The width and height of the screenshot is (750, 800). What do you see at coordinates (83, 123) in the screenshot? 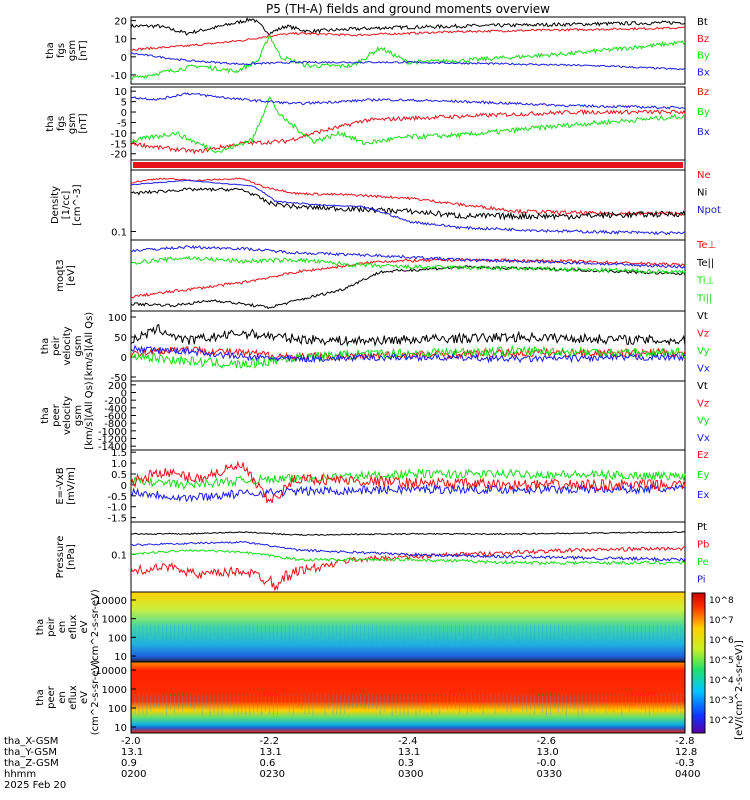
I see `y-axis-label: [nT]` at bounding box center [83, 123].